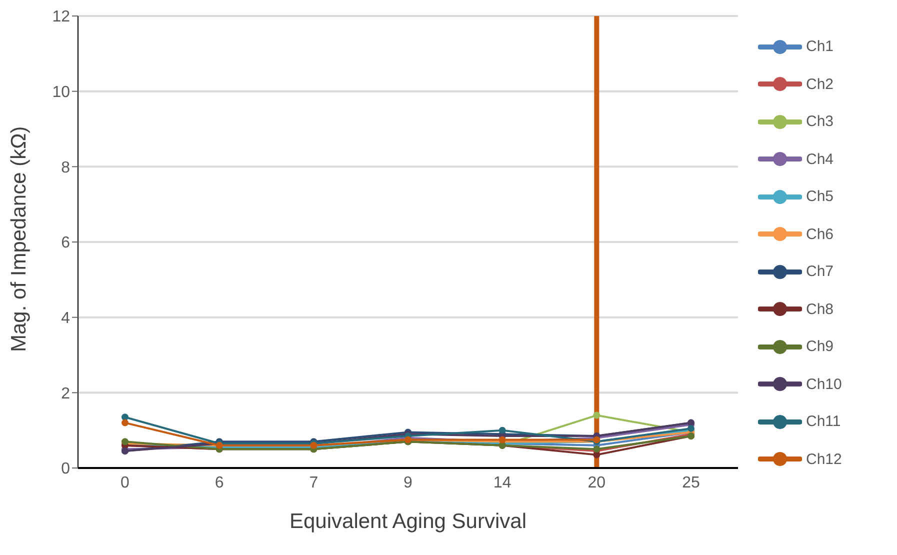 This screenshot has height=555, width=897. I want to click on x-tick-label: 25, so click(691, 483).